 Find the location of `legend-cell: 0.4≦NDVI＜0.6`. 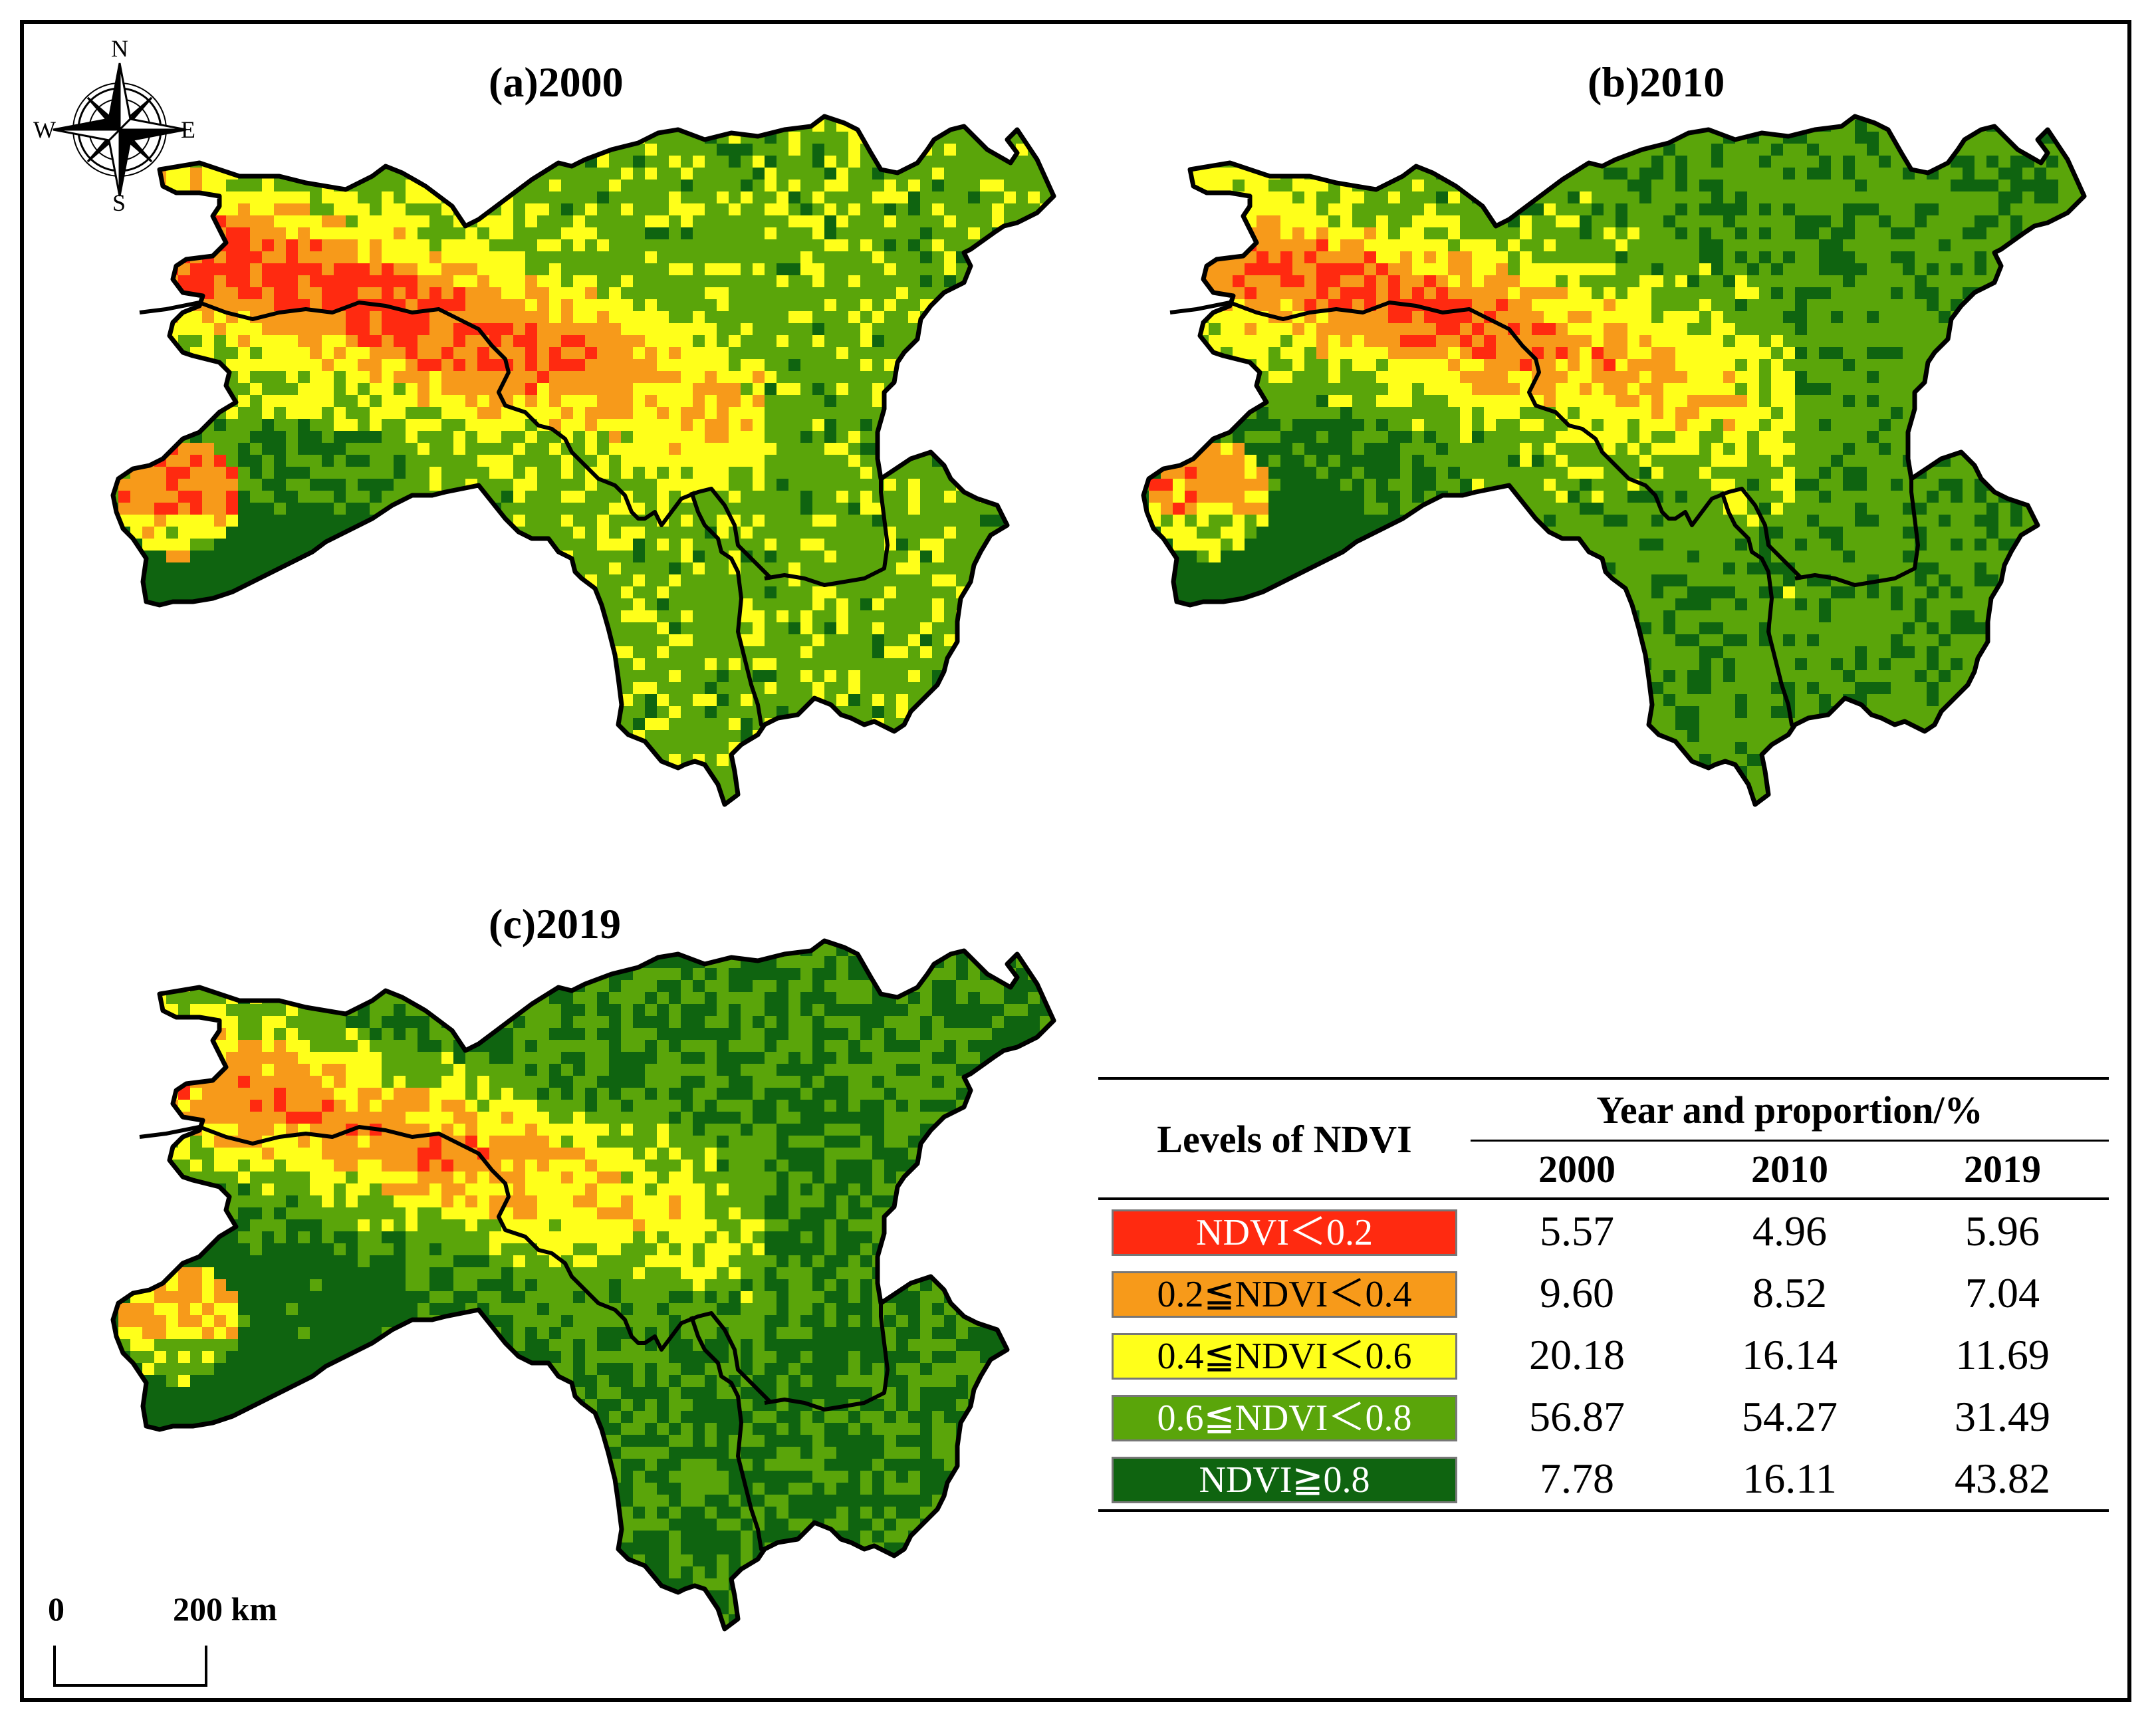

legend-cell: 0.4≦NDVI＜0.6 is located at coordinates (1284, 1355).